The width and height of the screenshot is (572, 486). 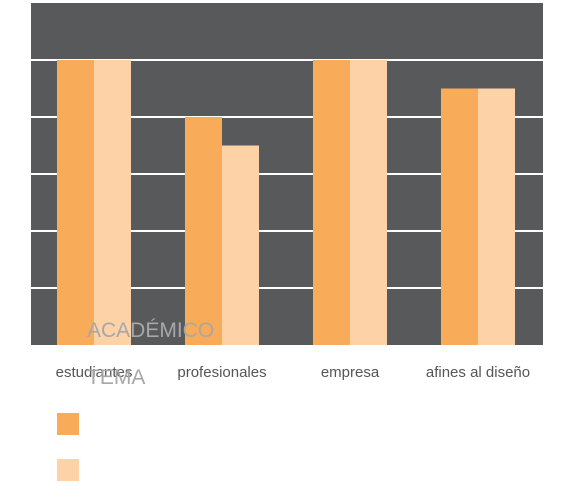 What do you see at coordinates (221, 372) in the screenshot?
I see `category-label: profesionales` at bounding box center [221, 372].